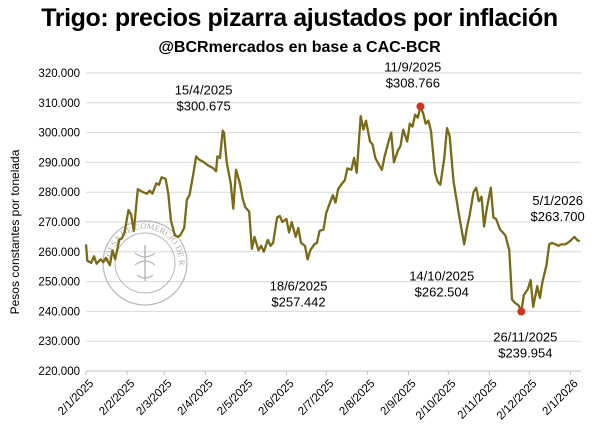 Image resolution: width=599 pixels, height=435 pixels. I want to click on x-tick-label: 2/8/2025, so click(357, 398).